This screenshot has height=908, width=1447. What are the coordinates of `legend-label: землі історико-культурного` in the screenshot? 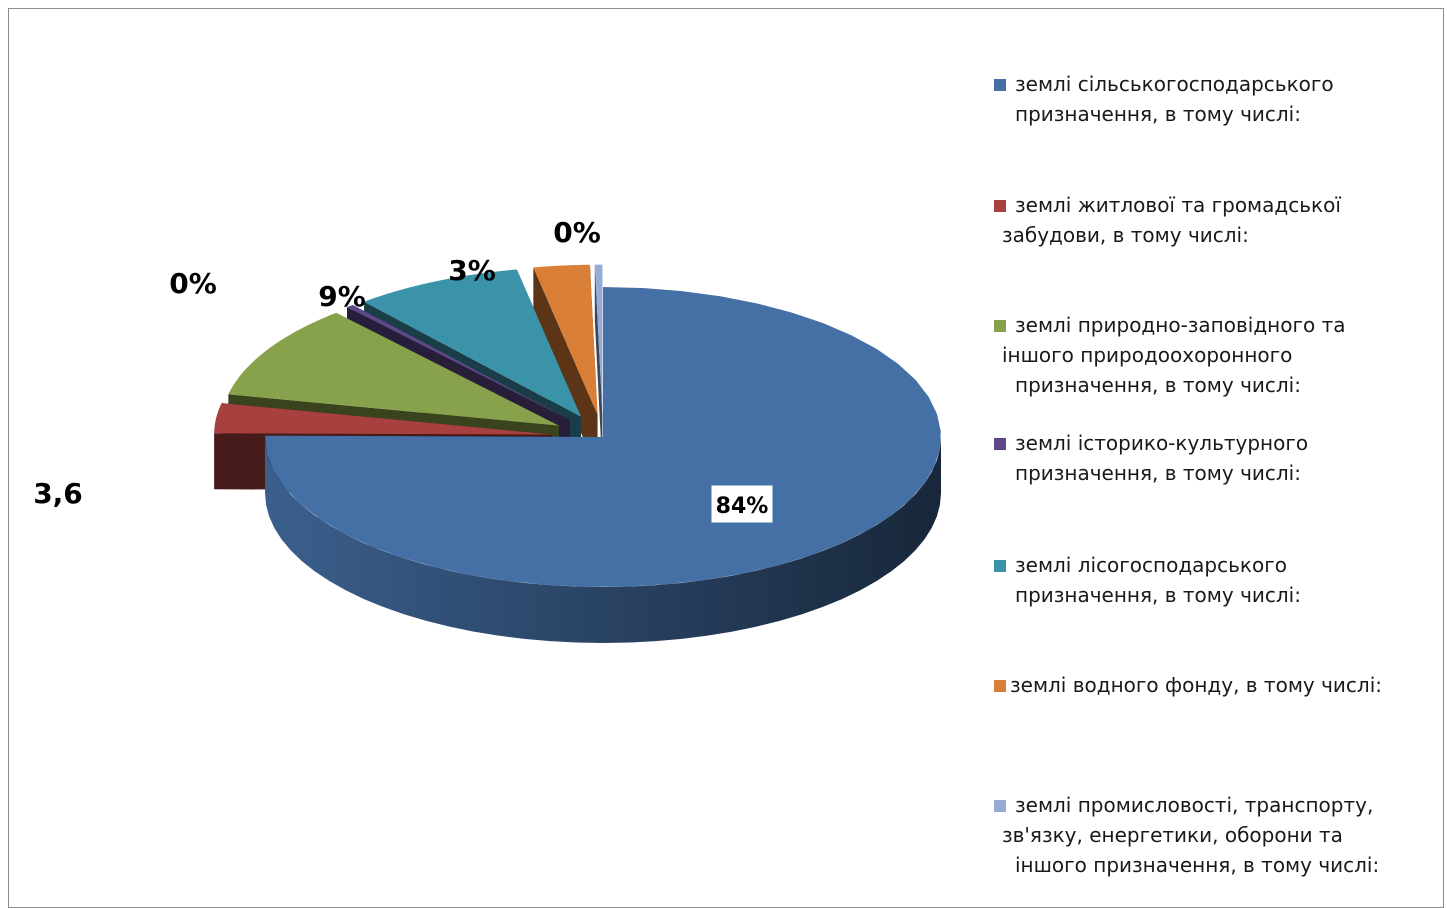 It's located at (1162, 443).